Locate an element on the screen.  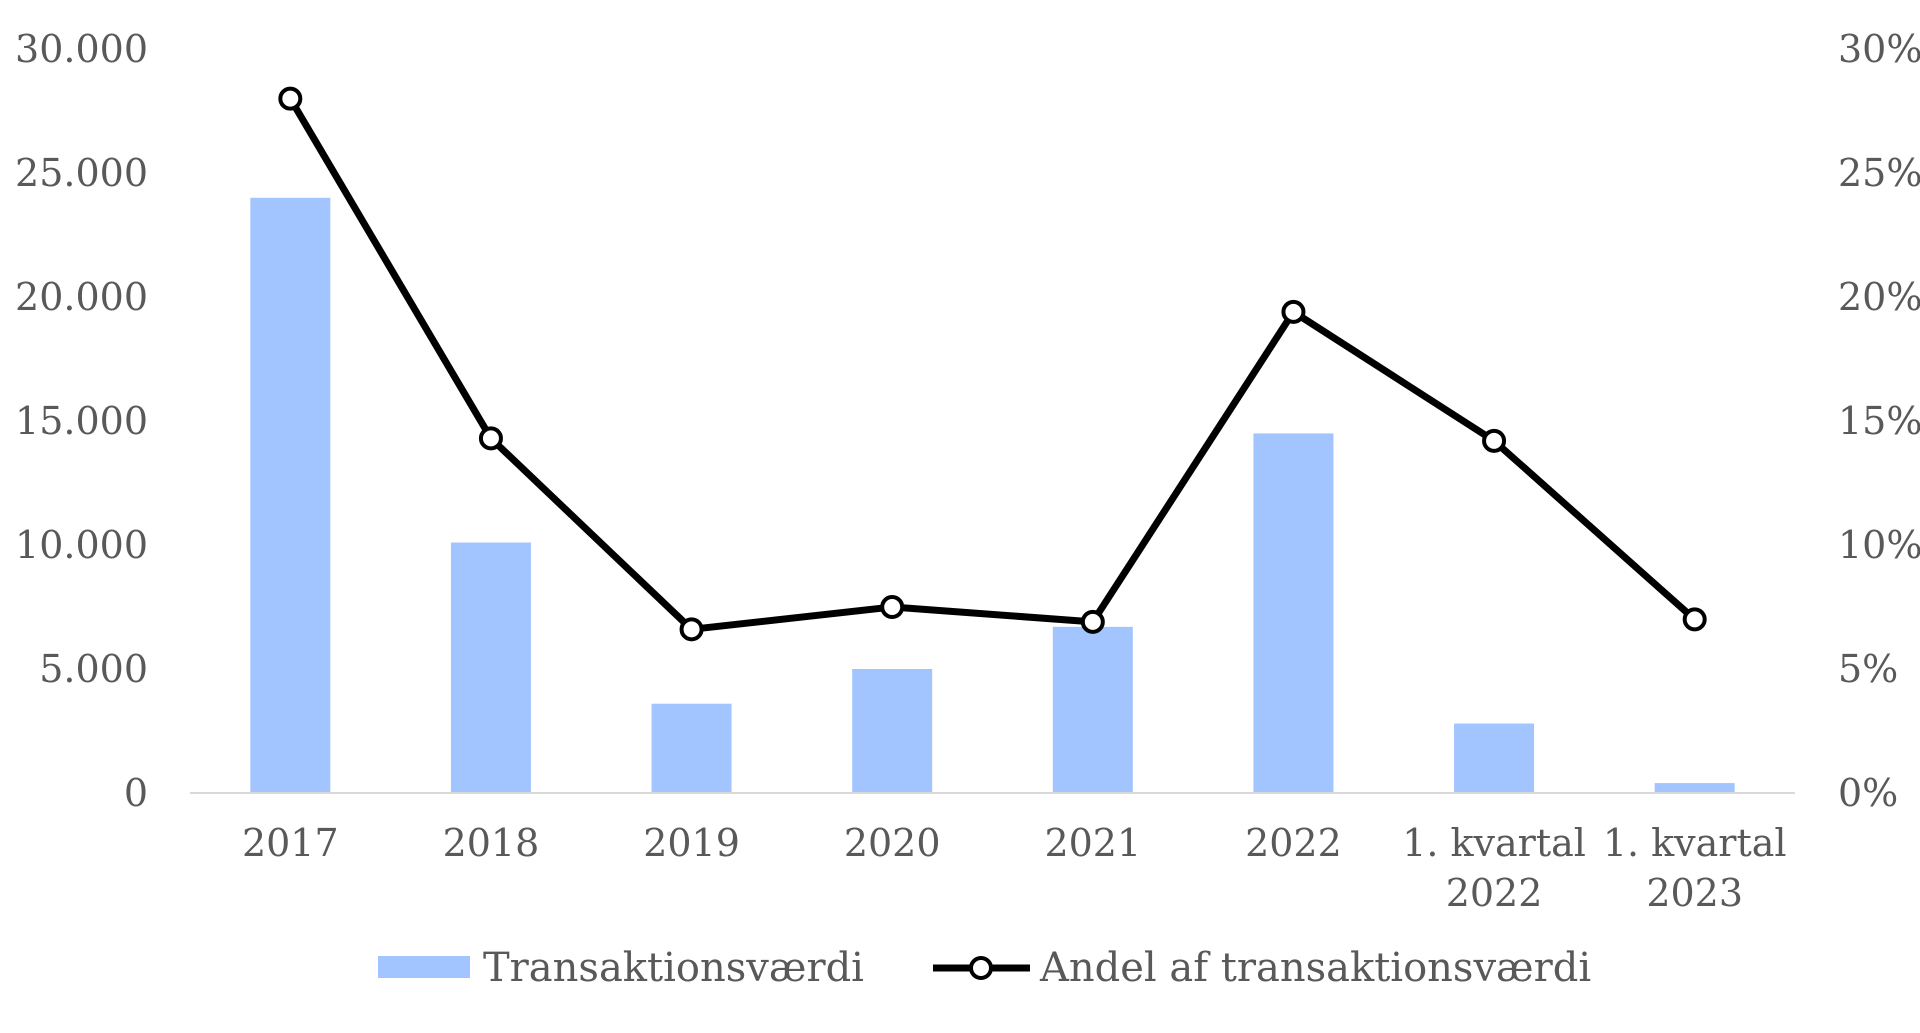
left-tick-label: 30.000 is located at coordinates (81, 49).